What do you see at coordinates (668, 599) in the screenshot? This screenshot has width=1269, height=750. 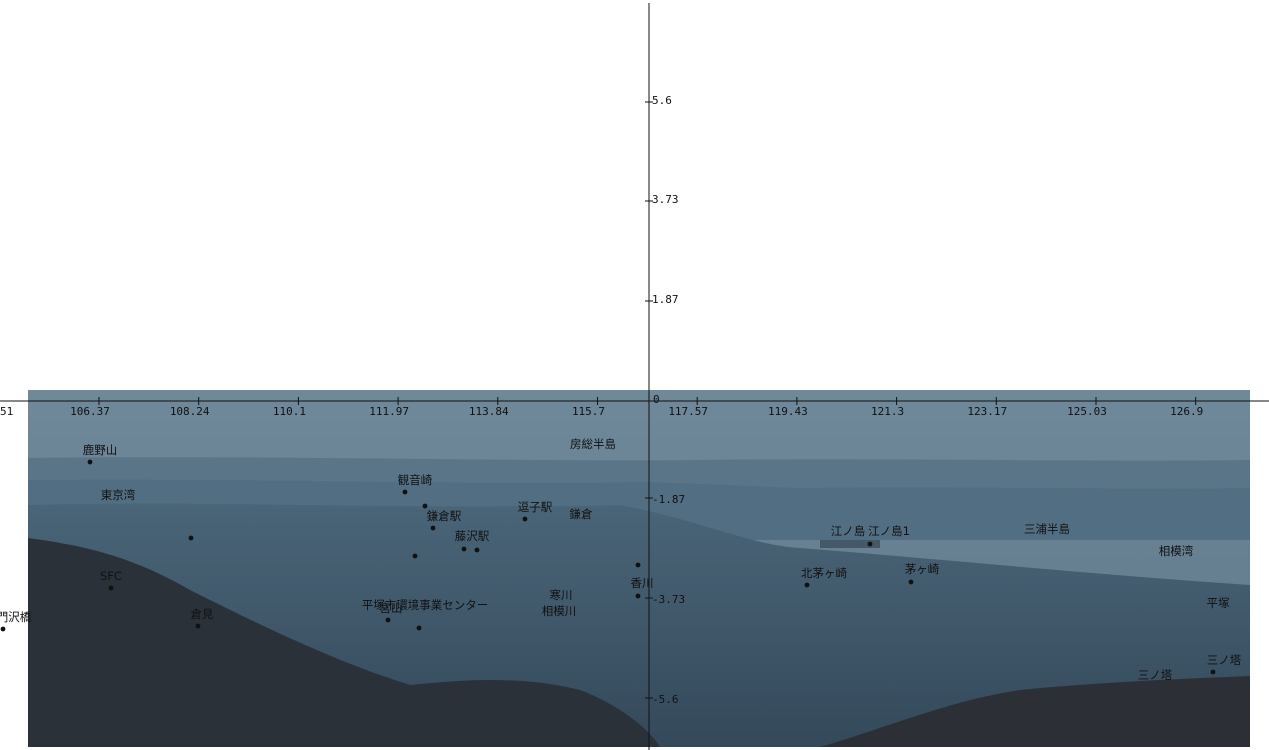 I see `y-tick-label: -3.73` at bounding box center [668, 599].